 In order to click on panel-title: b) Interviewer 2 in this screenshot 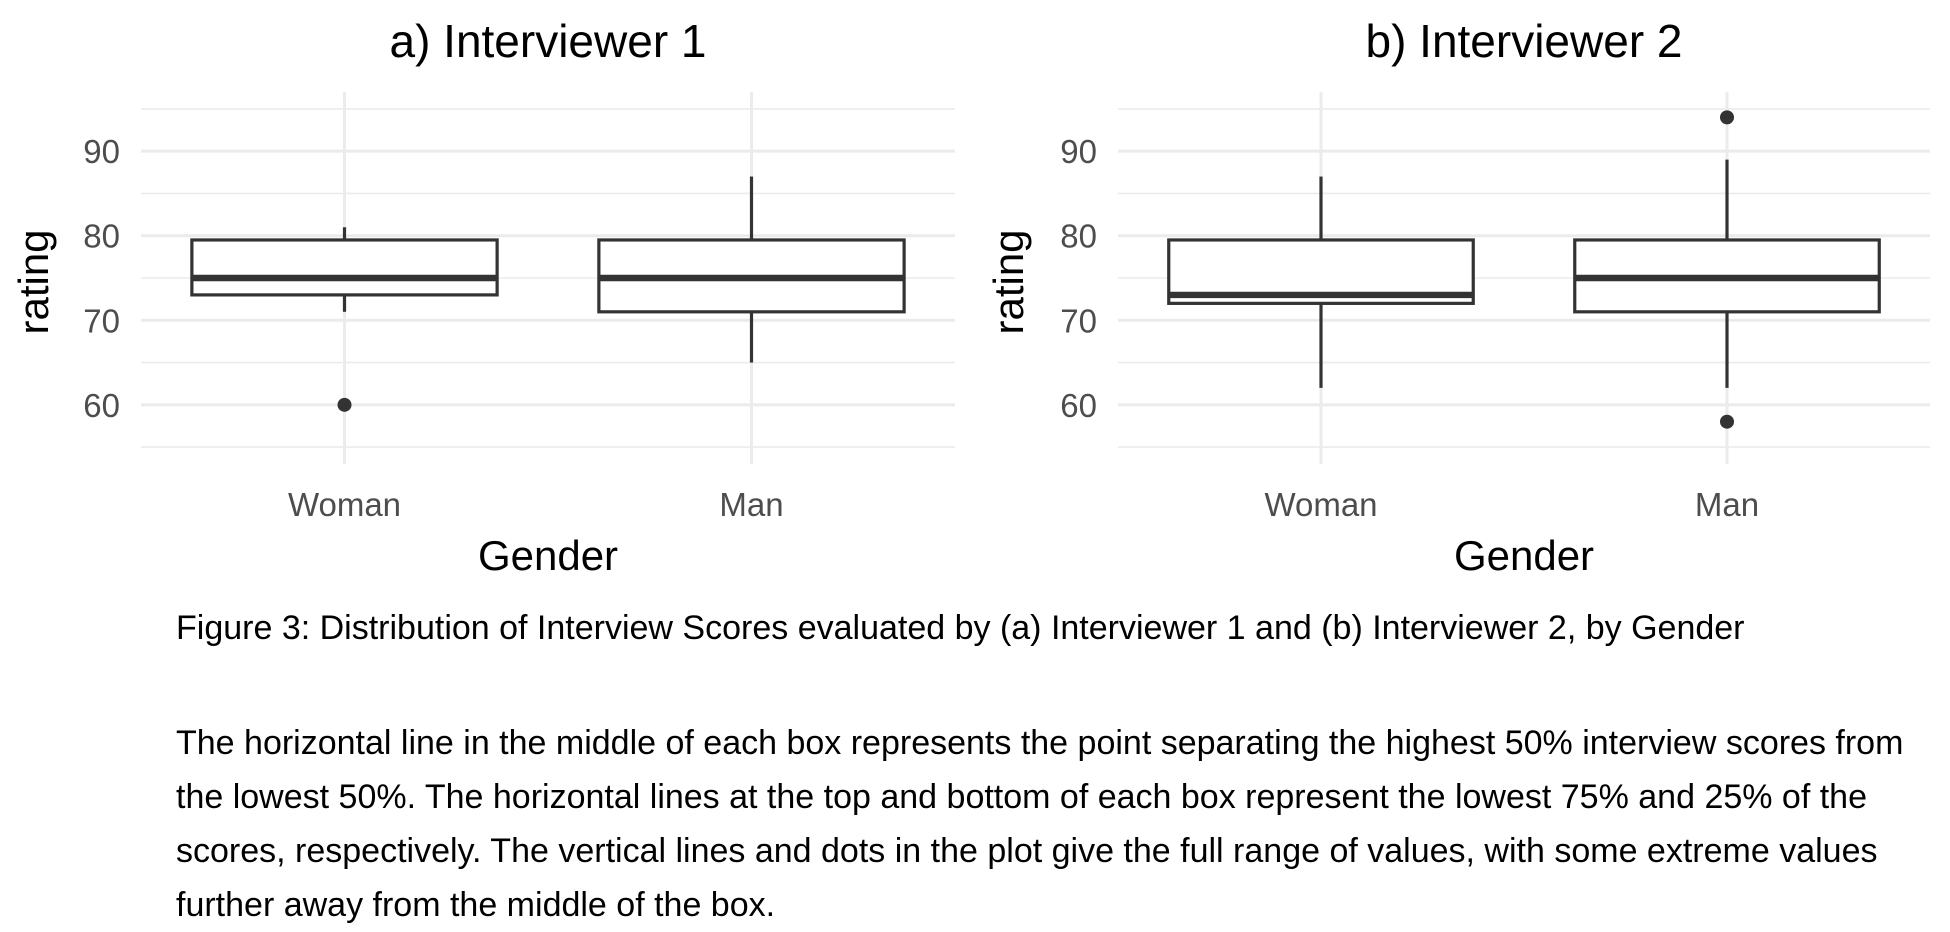, I will do `click(1523, 41)`.